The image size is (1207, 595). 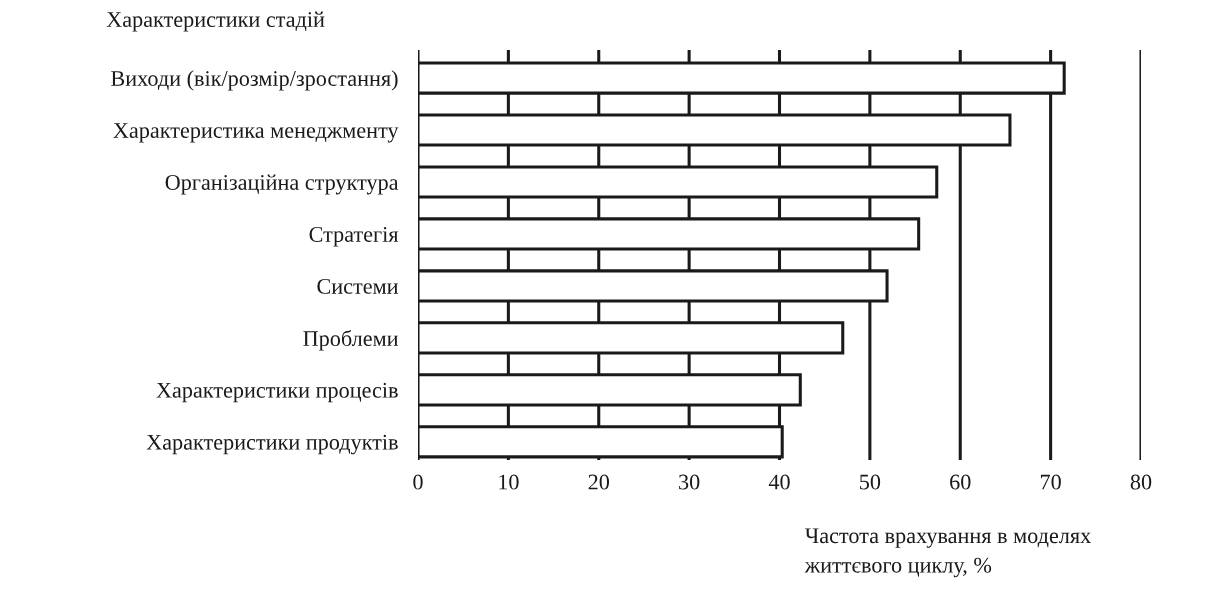 I want to click on y-tick-label: Виходи (вік/розмір/зростання), so click(x=254, y=80).